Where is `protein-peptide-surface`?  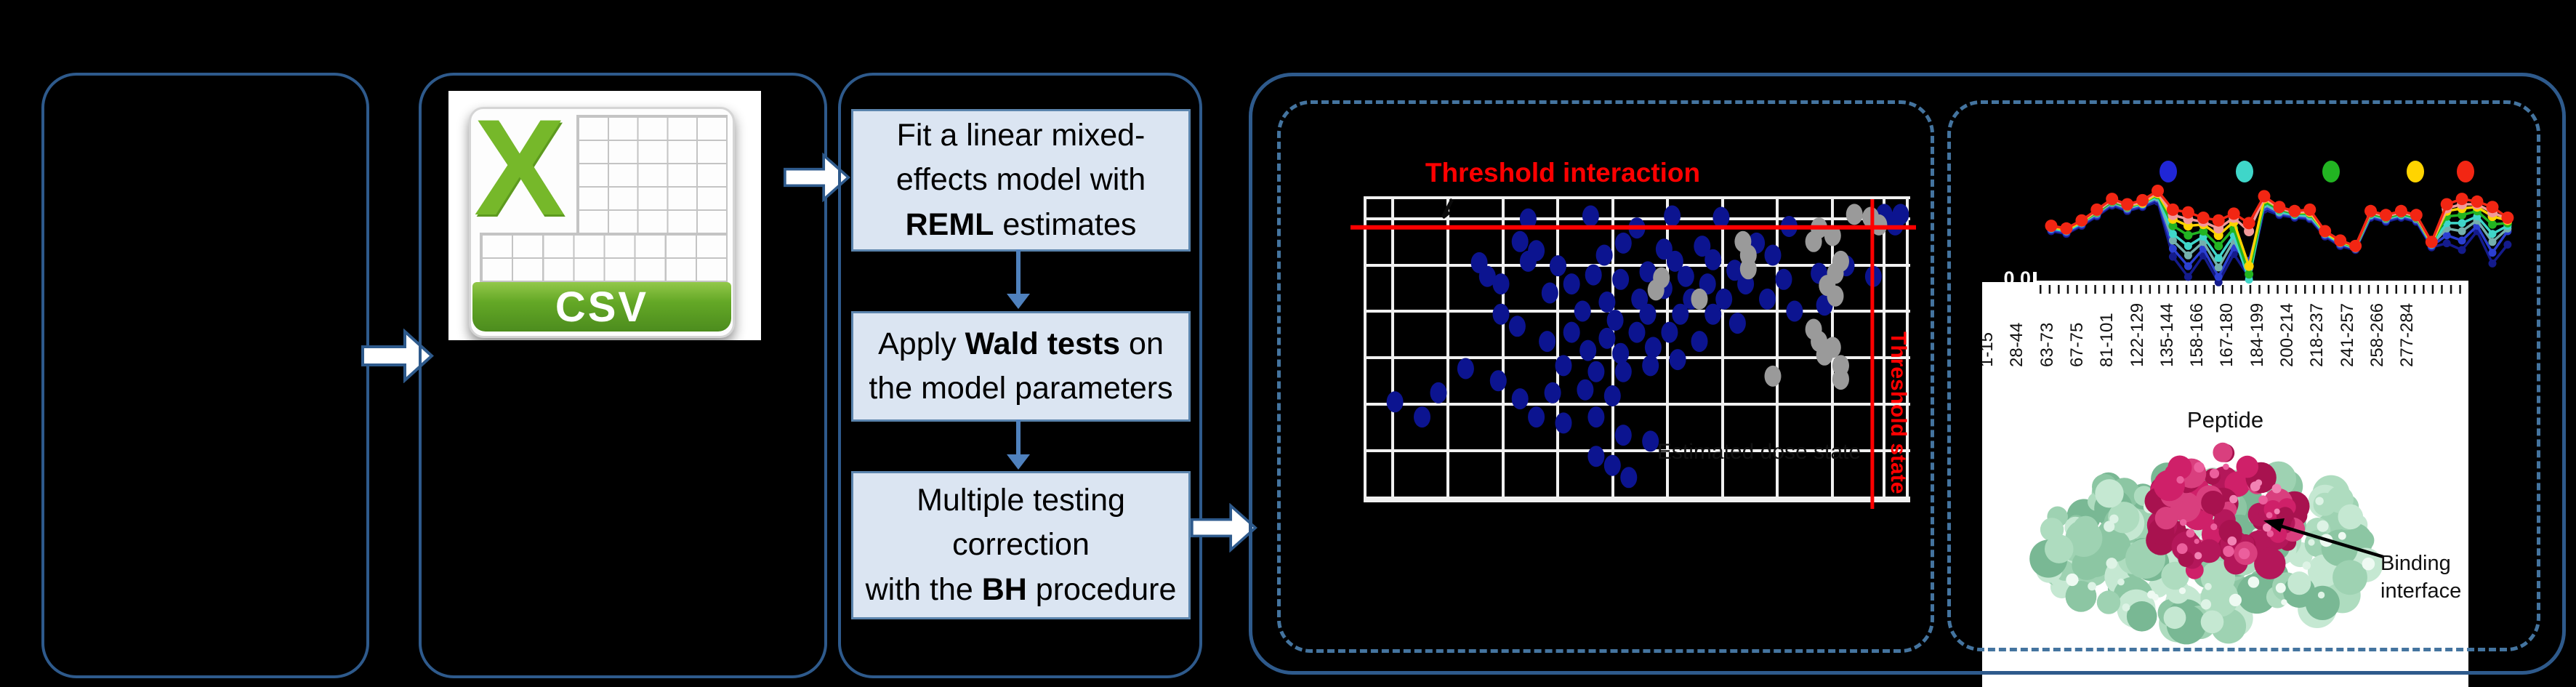 protein-peptide-surface is located at coordinates (2227, 510).